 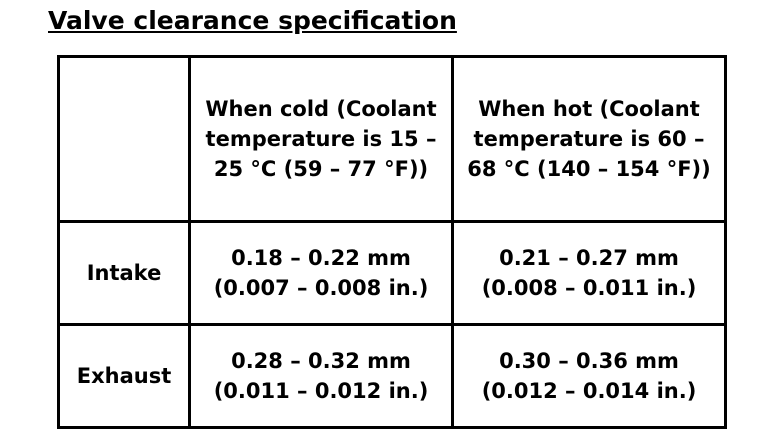 What do you see at coordinates (124, 273) in the screenshot?
I see `row-label: Intake` at bounding box center [124, 273].